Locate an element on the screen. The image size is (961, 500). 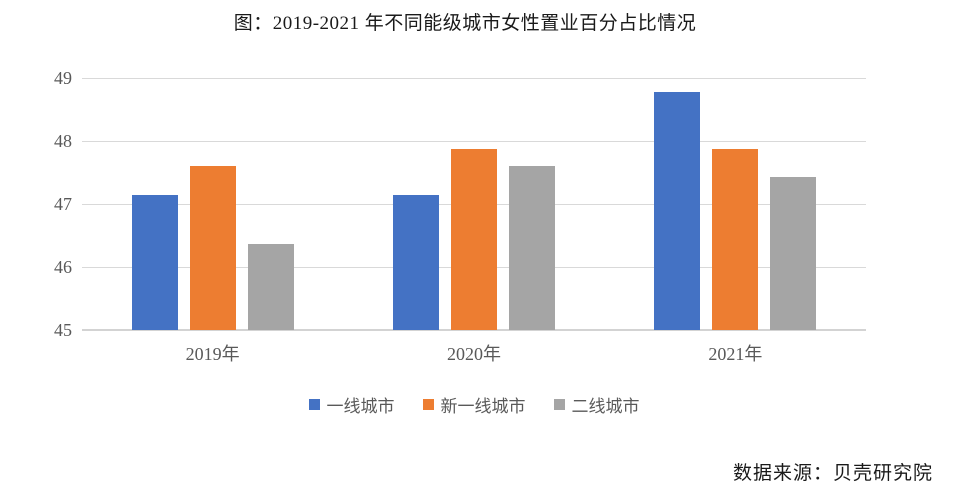
bar-新一线城市-2020年 is located at coordinates (474, 239).